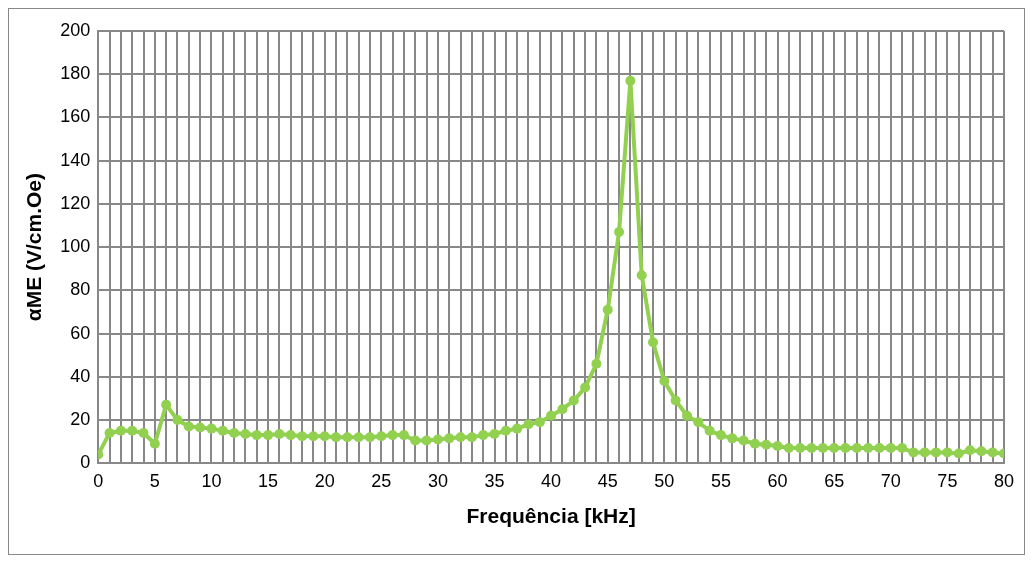  Describe the element at coordinates (75, 246) in the screenshot. I see `y-tick-label: 100` at that location.